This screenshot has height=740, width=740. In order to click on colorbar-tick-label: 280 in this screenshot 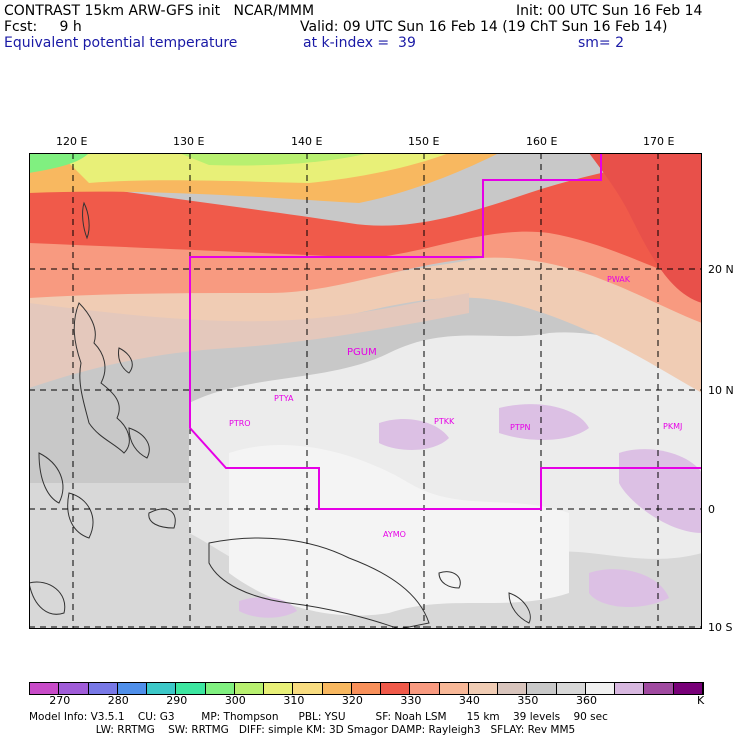, I will do `click(118, 700)`.